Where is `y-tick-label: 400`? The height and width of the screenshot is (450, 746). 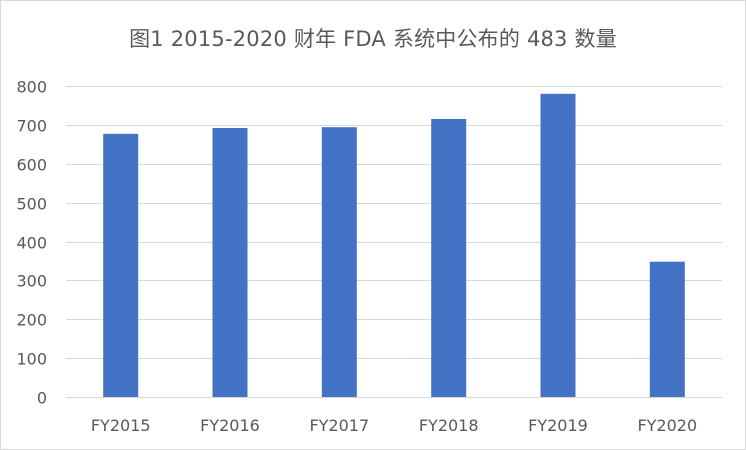 y-tick-label: 400 is located at coordinates (31, 243).